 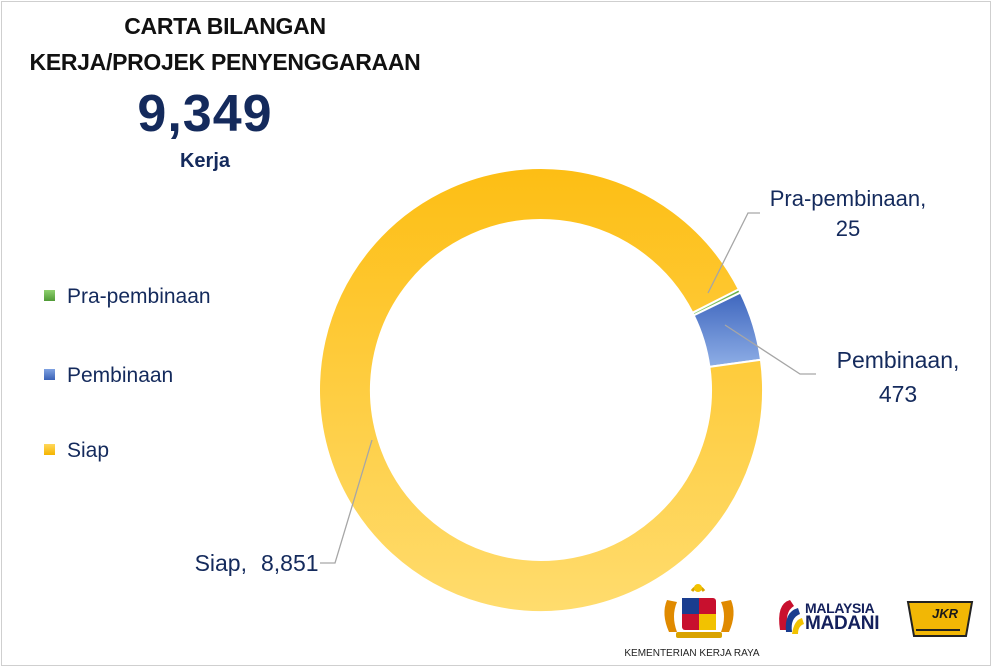 I want to click on legend-item-siap: Siap, so click(x=76, y=451).